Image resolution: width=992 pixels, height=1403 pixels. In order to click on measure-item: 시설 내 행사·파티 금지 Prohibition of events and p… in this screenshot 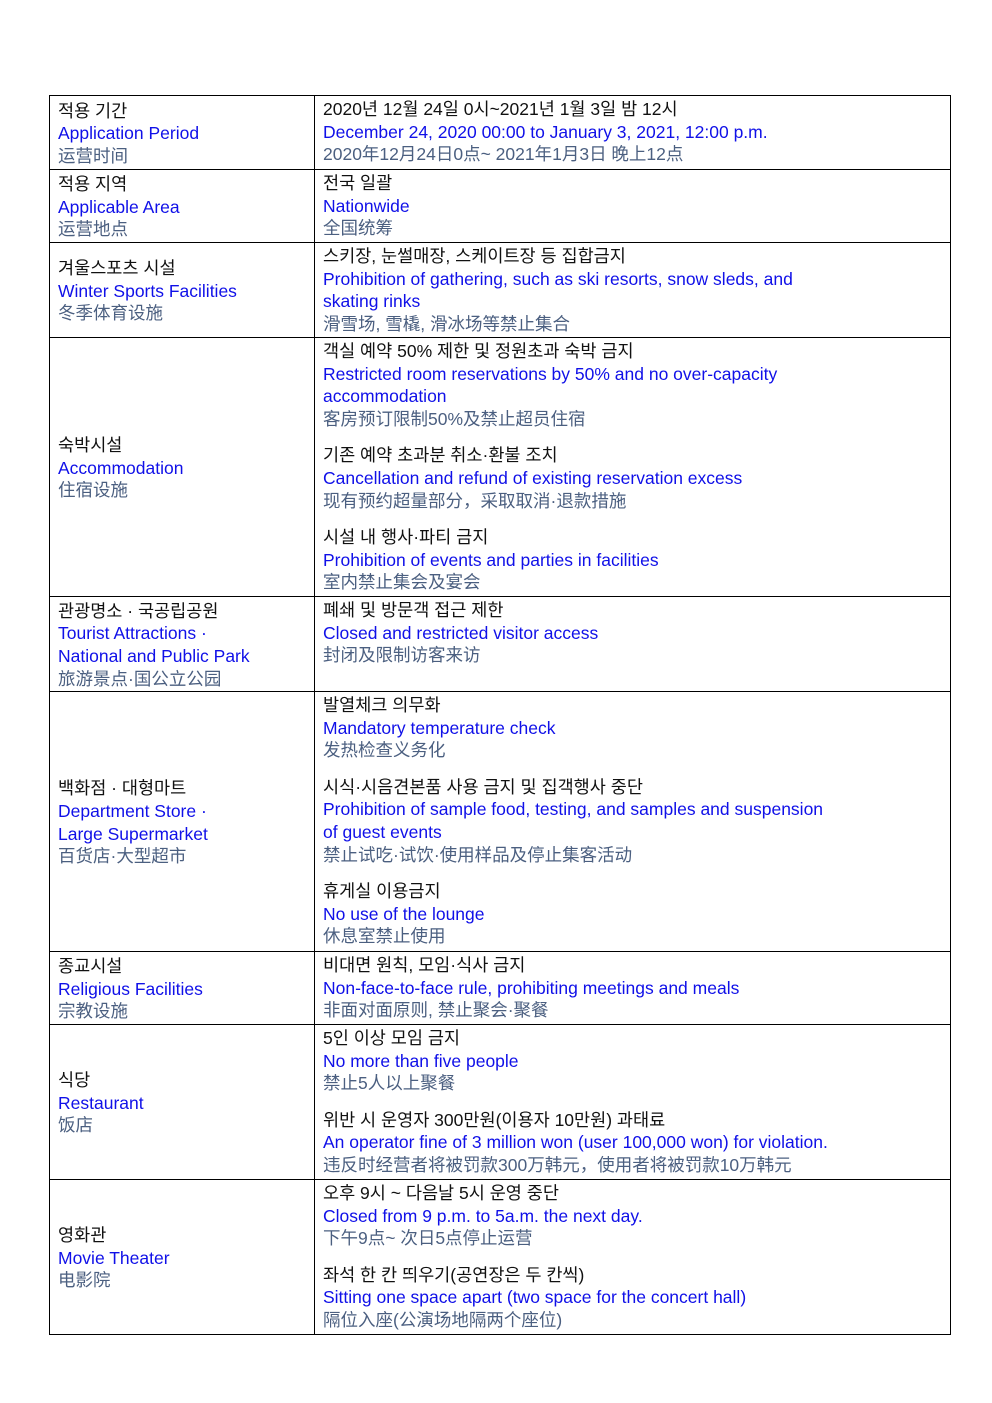, I will do `click(632, 560)`.